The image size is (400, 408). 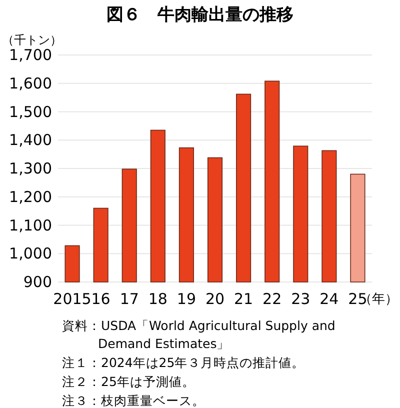 I want to click on x-tick-label: 21, so click(x=244, y=299).